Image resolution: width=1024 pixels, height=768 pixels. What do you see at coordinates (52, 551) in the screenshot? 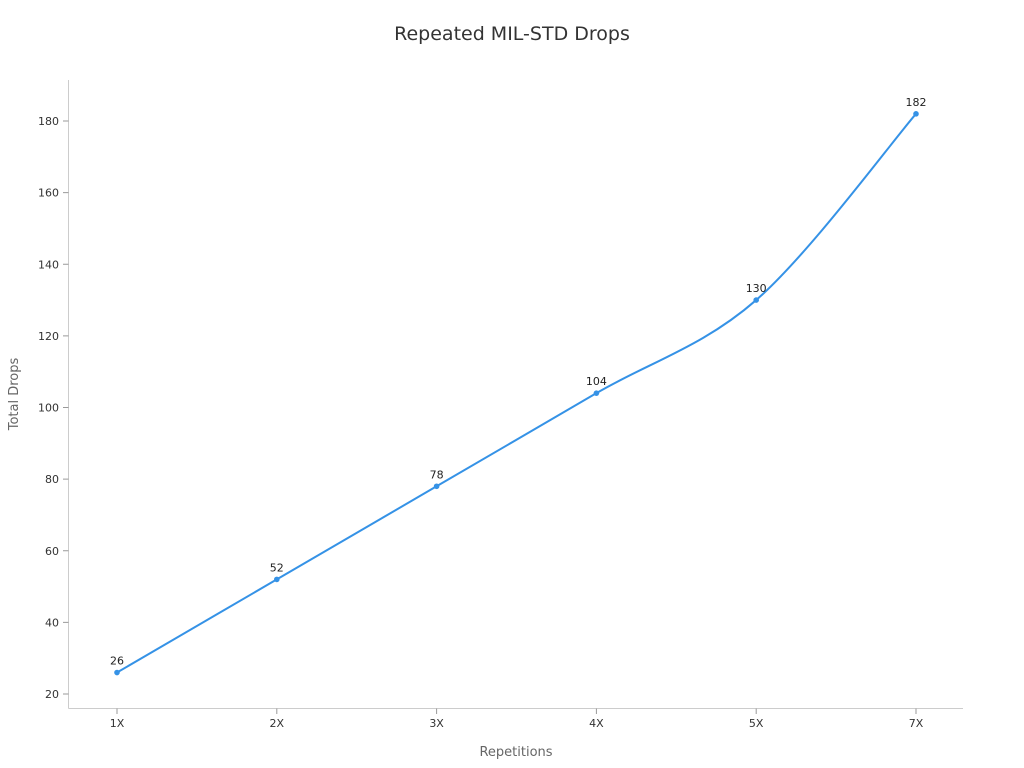
I see `y-tick-label: 60` at bounding box center [52, 551].